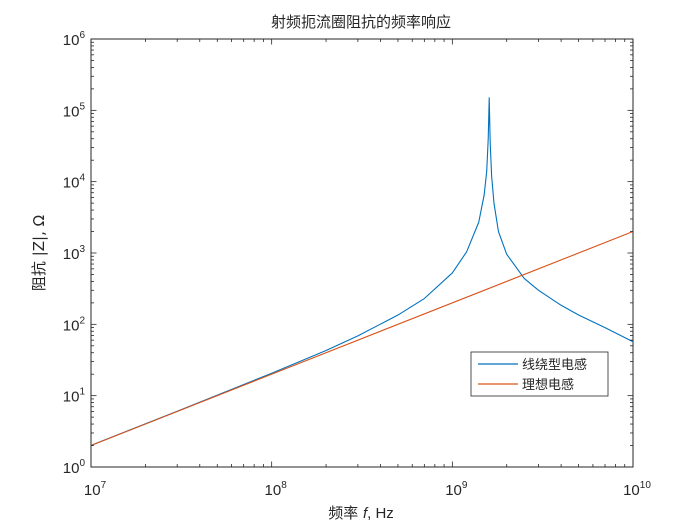 Image resolution: width=700 pixels, height=525 pixels. What do you see at coordinates (456, 489) in the screenshot?
I see `x-tick-label: 10⁹` at bounding box center [456, 489].